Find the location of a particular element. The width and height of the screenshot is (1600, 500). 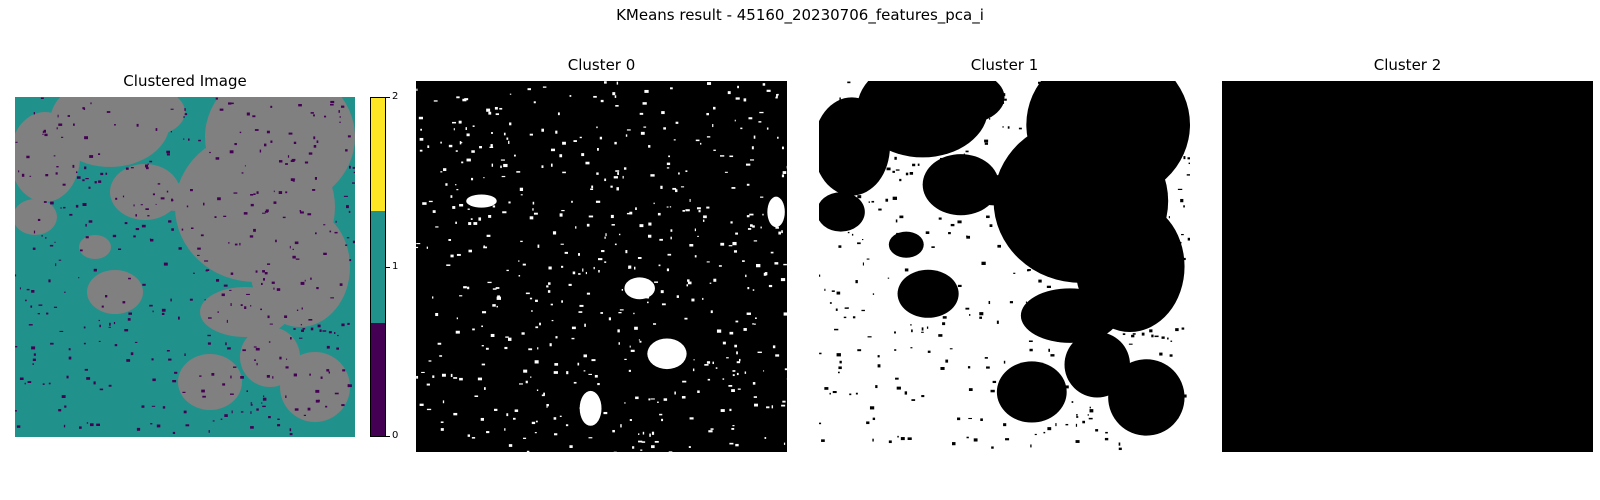

masked-region is located at coordinates (95, 247).